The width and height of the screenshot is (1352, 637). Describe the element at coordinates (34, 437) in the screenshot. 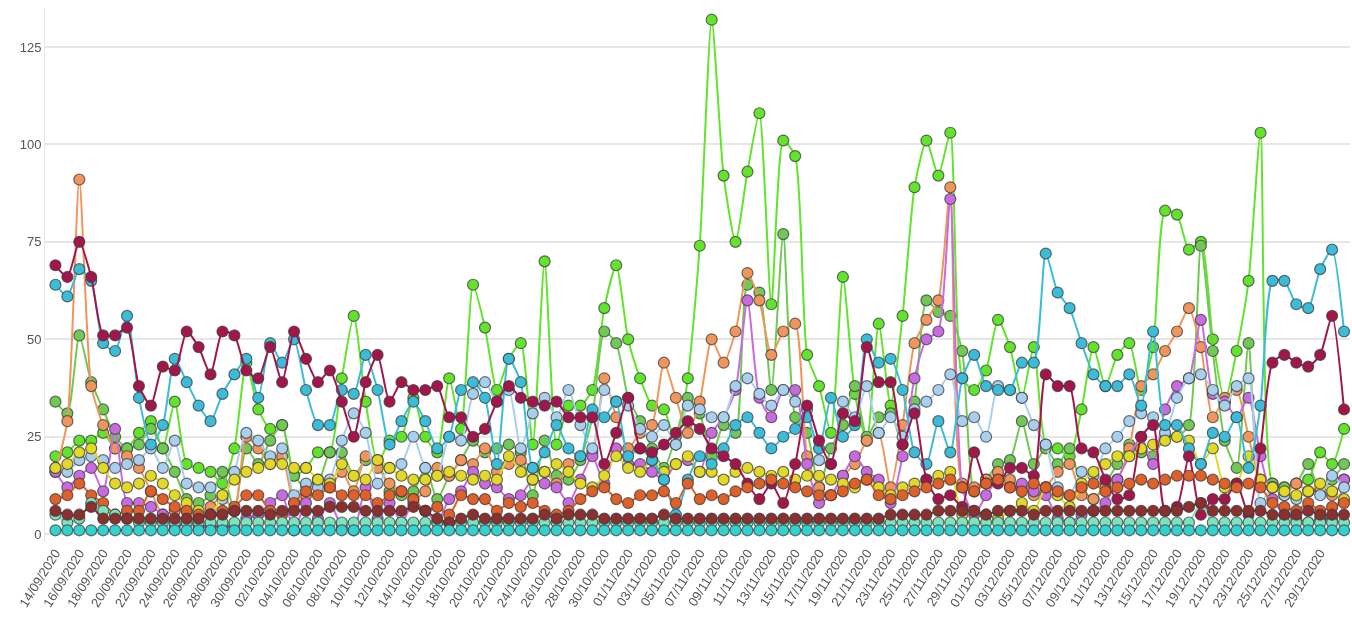

I see `y-tick-label: 25` at that location.